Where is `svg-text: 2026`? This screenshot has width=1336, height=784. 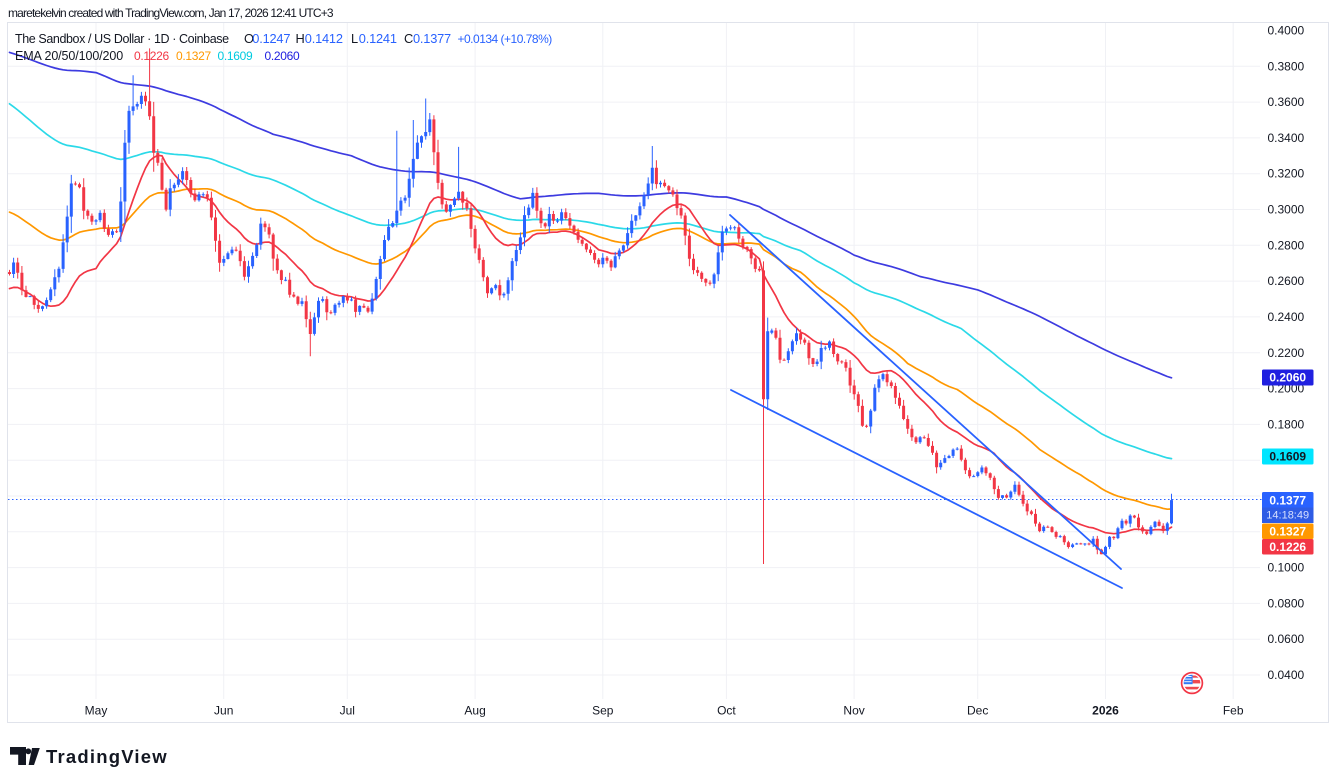 svg-text: 2026 is located at coordinates (1105, 711).